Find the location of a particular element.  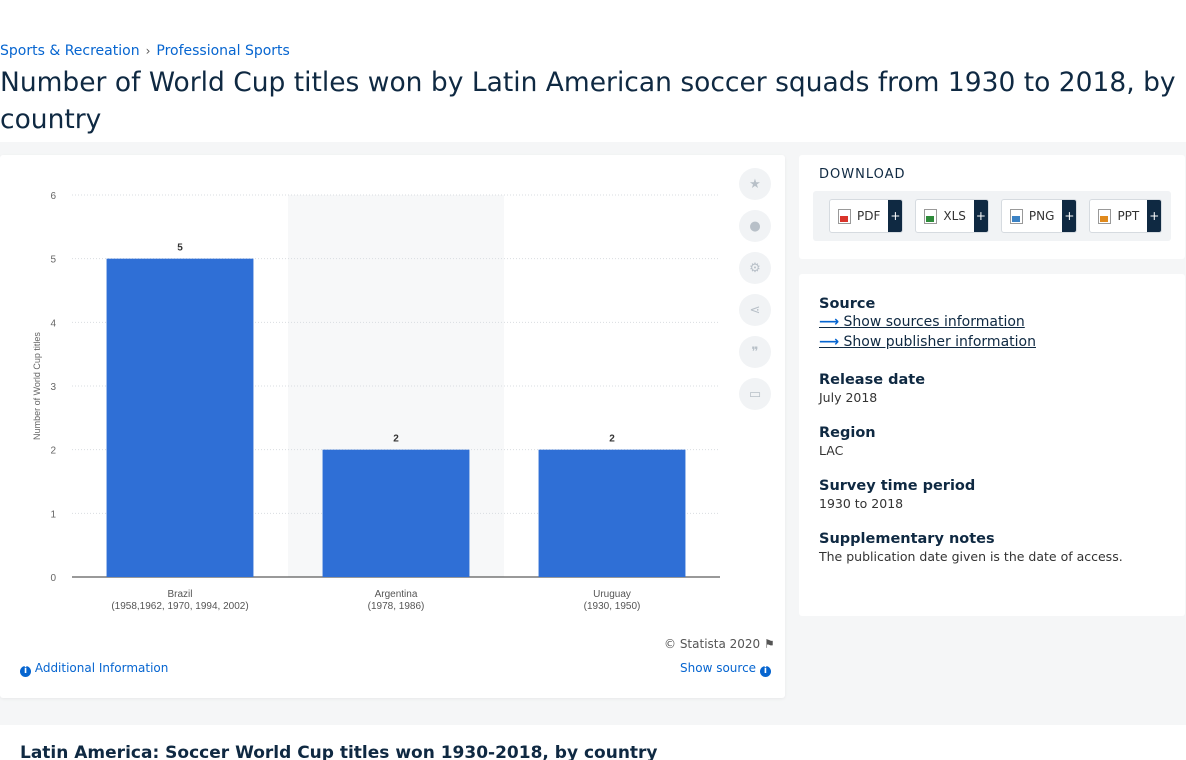

top-bar is located at coordinates (593, 18).